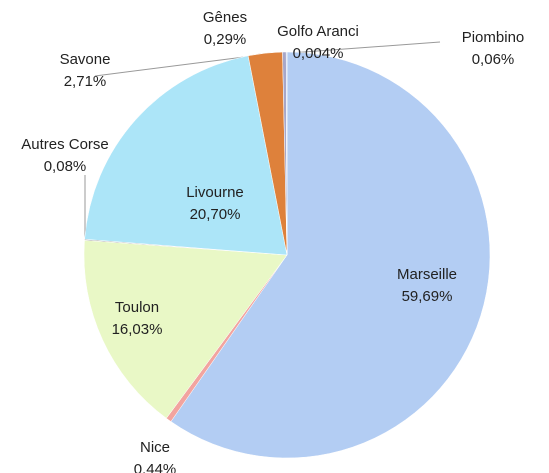  What do you see at coordinates (85, 81) in the screenshot?
I see `slice-value-label: 2,71%` at bounding box center [85, 81].